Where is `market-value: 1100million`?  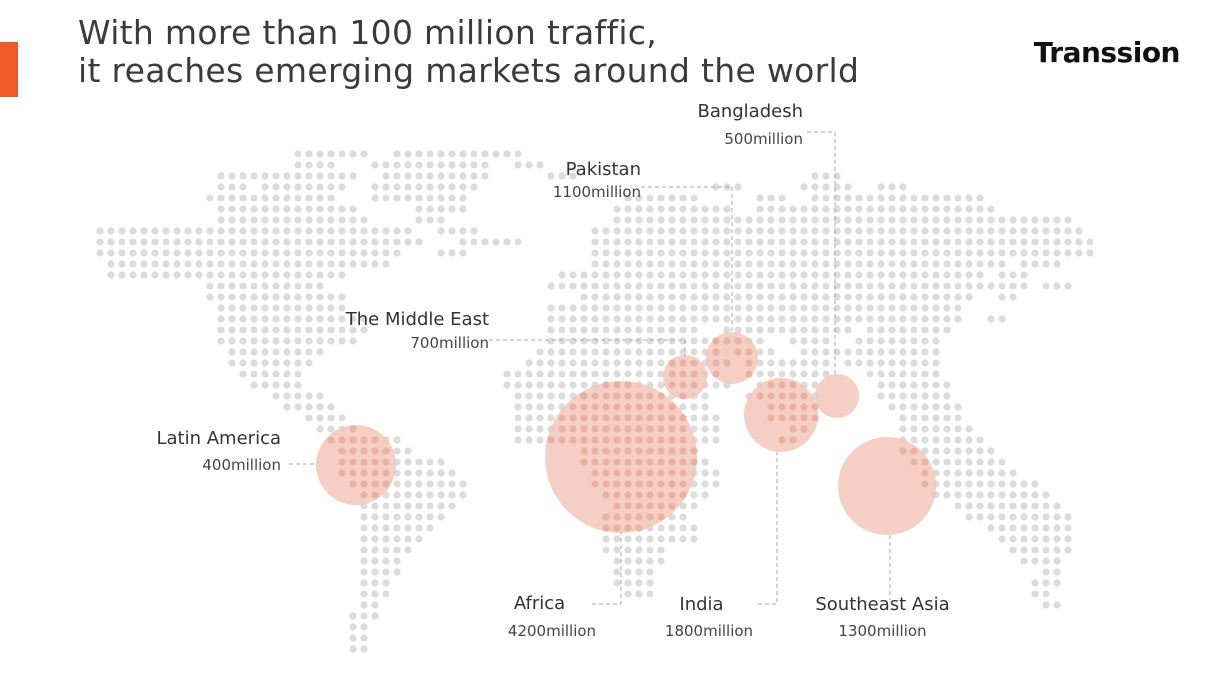
market-value: 1100million is located at coordinates (596, 192).